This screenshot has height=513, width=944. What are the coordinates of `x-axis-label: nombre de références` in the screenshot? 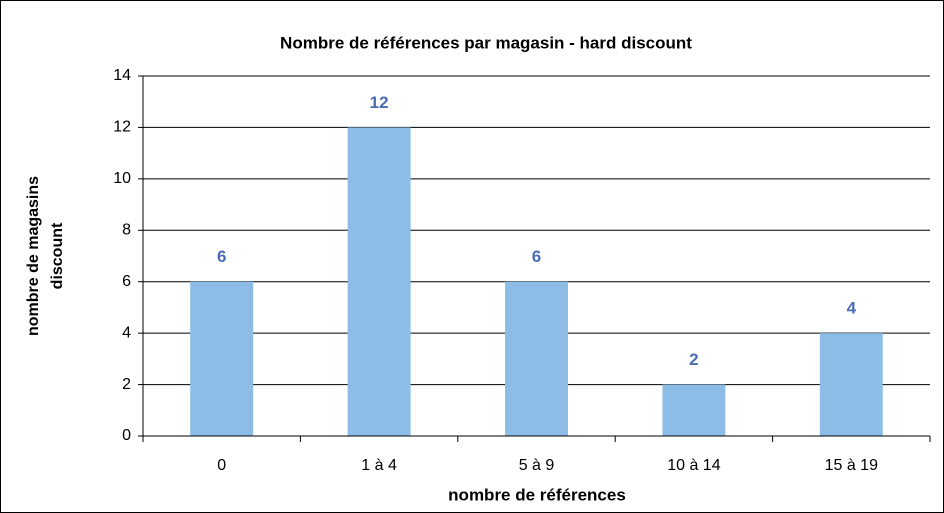 It's located at (537, 494).